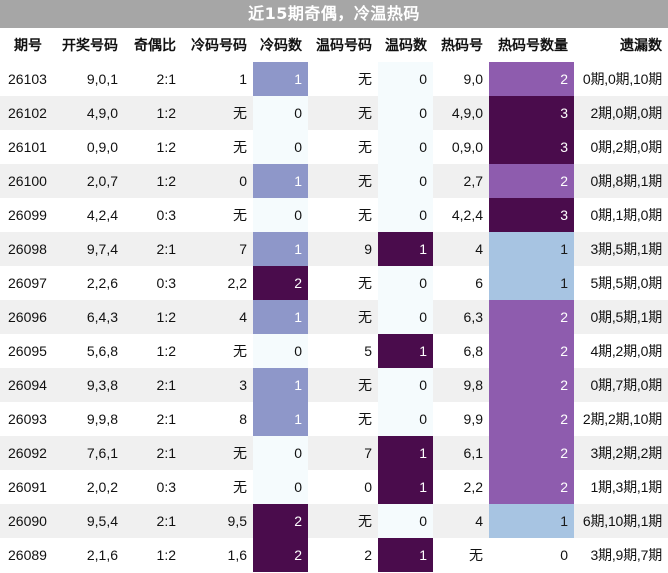 Image resolution: width=668 pixels, height=573 pixels. I want to click on cell-hot-numbers: 4,2,4, so click(467, 215).